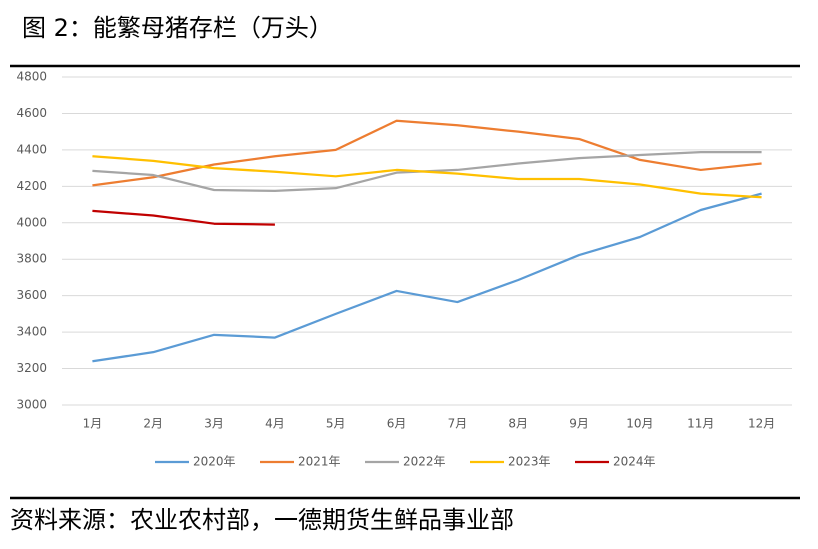 Image resolution: width=818 pixels, height=549 pixels. Describe the element at coordinates (177, 28) in the screenshot. I see `chart-title: 图 2：能繁母猪存栏（万头）` at that location.